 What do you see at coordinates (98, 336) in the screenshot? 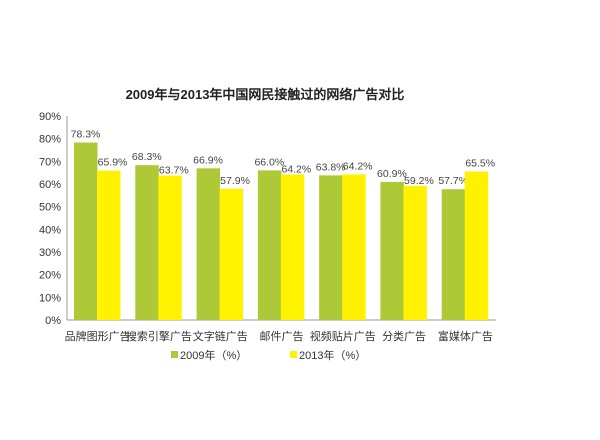
I see `x-tick-label: 品牌图形广告` at bounding box center [98, 336].